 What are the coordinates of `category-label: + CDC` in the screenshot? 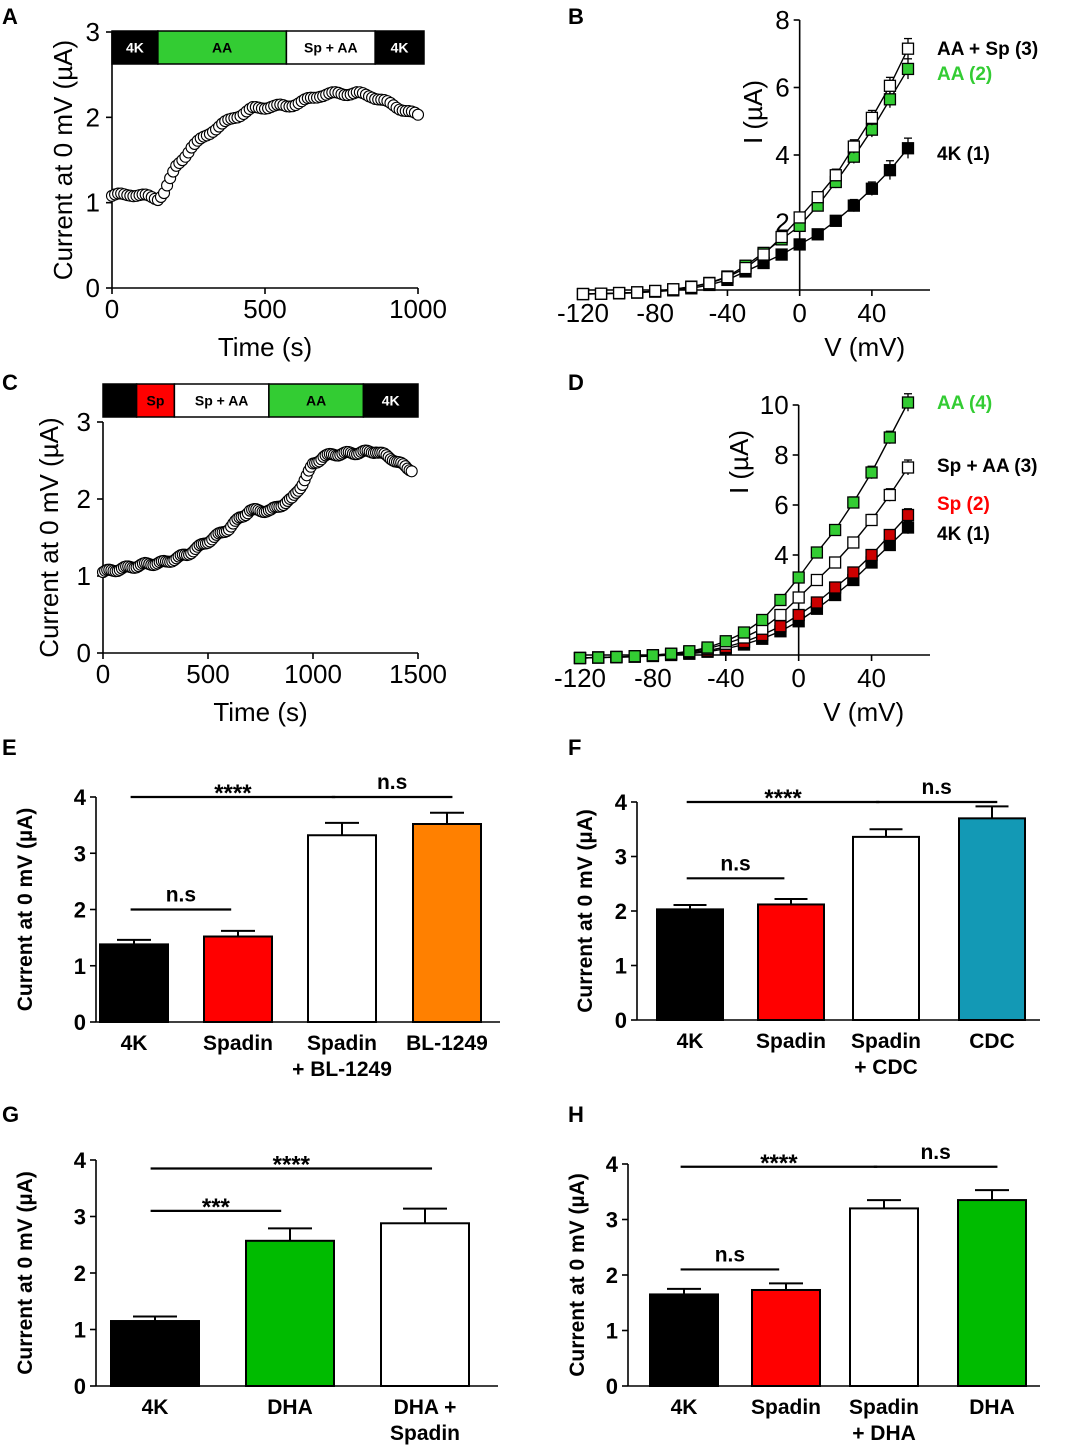 It's located at (886, 1067).